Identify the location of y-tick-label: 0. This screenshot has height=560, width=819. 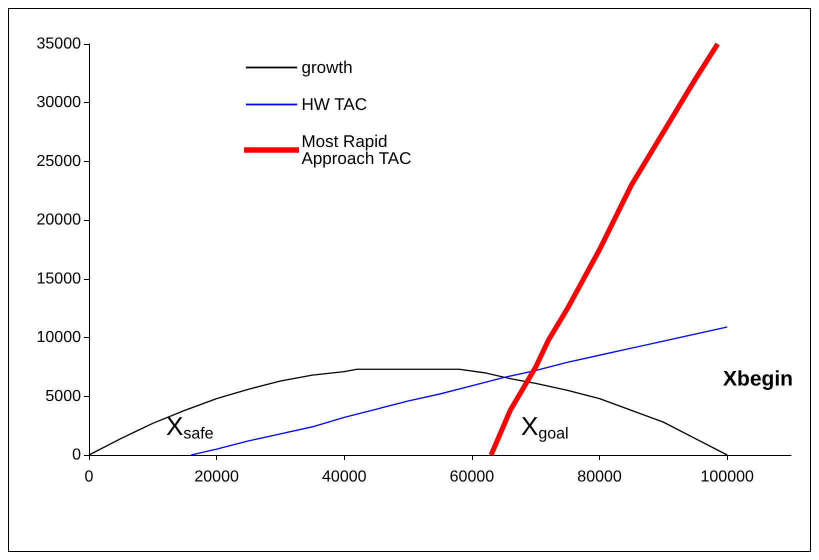
(77, 455).